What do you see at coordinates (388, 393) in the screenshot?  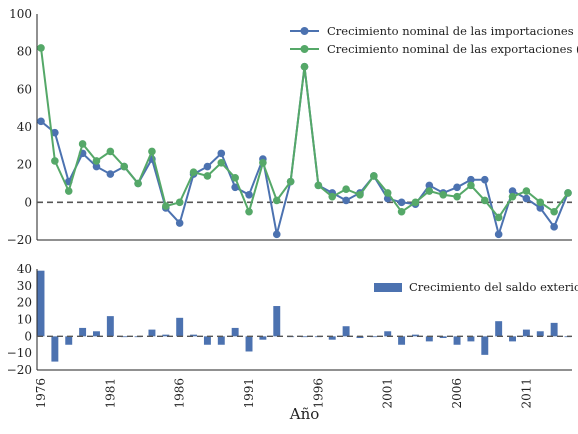 I see `x-tick-label: 2001` at bounding box center [388, 393].